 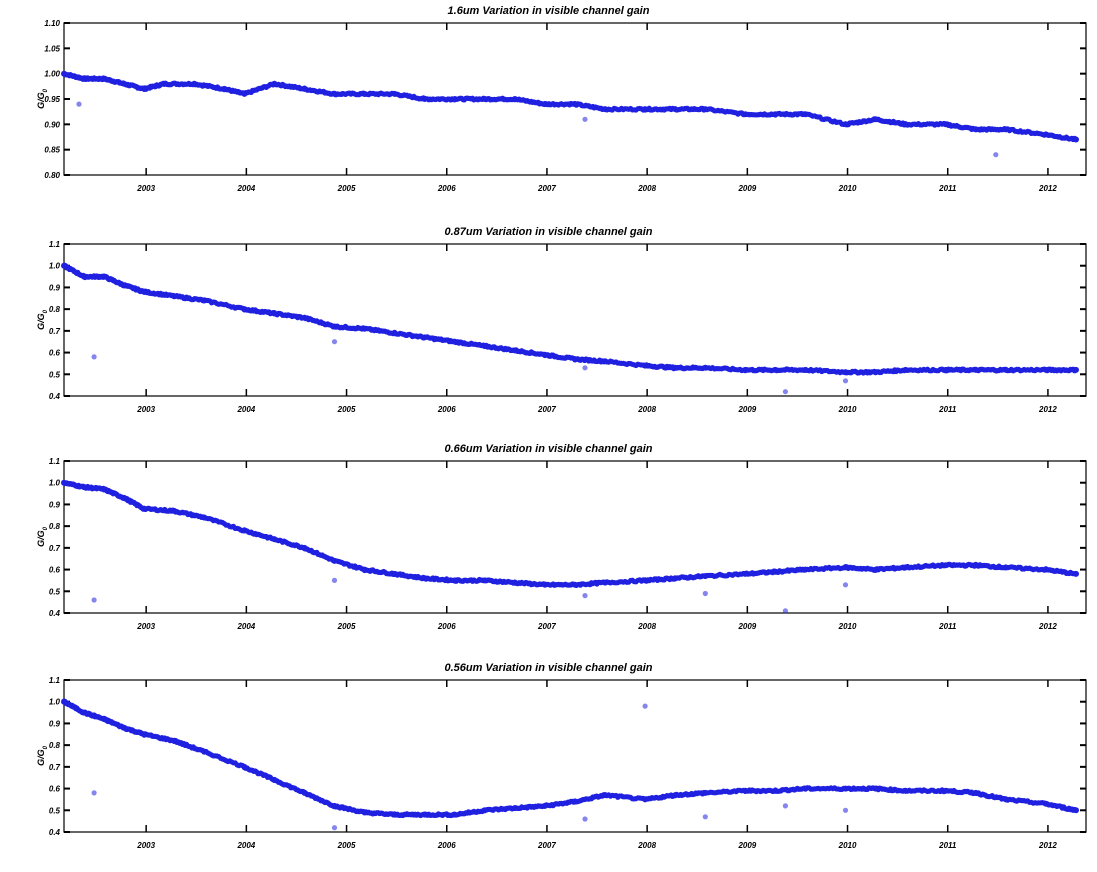 I want to click on y-tick-label: 1.00, so click(x=52, y=74).